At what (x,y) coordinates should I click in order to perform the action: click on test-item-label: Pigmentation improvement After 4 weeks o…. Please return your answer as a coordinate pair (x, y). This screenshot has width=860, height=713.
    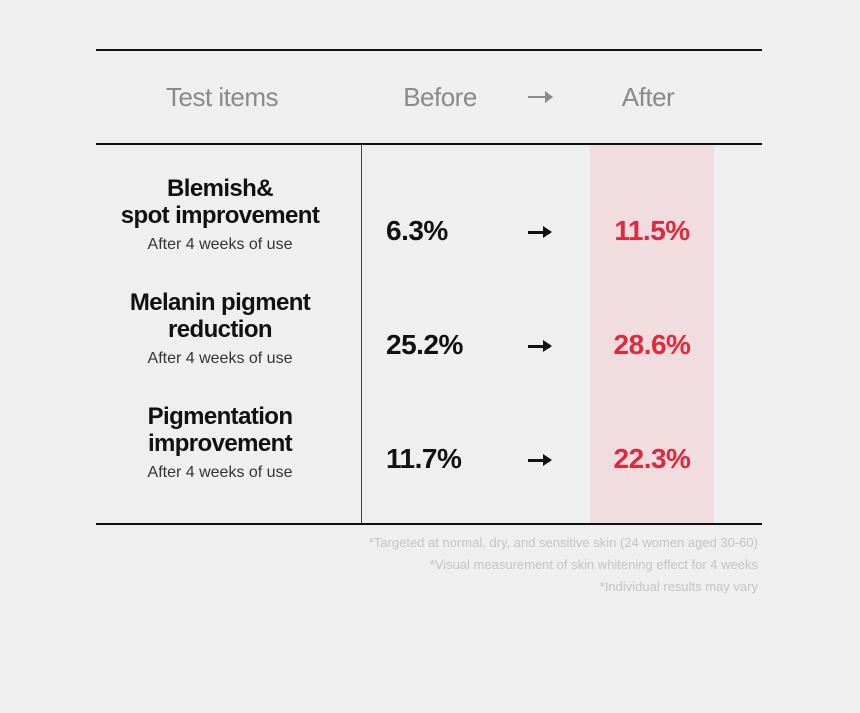
    Looking at the image, I should click on (220, 443).